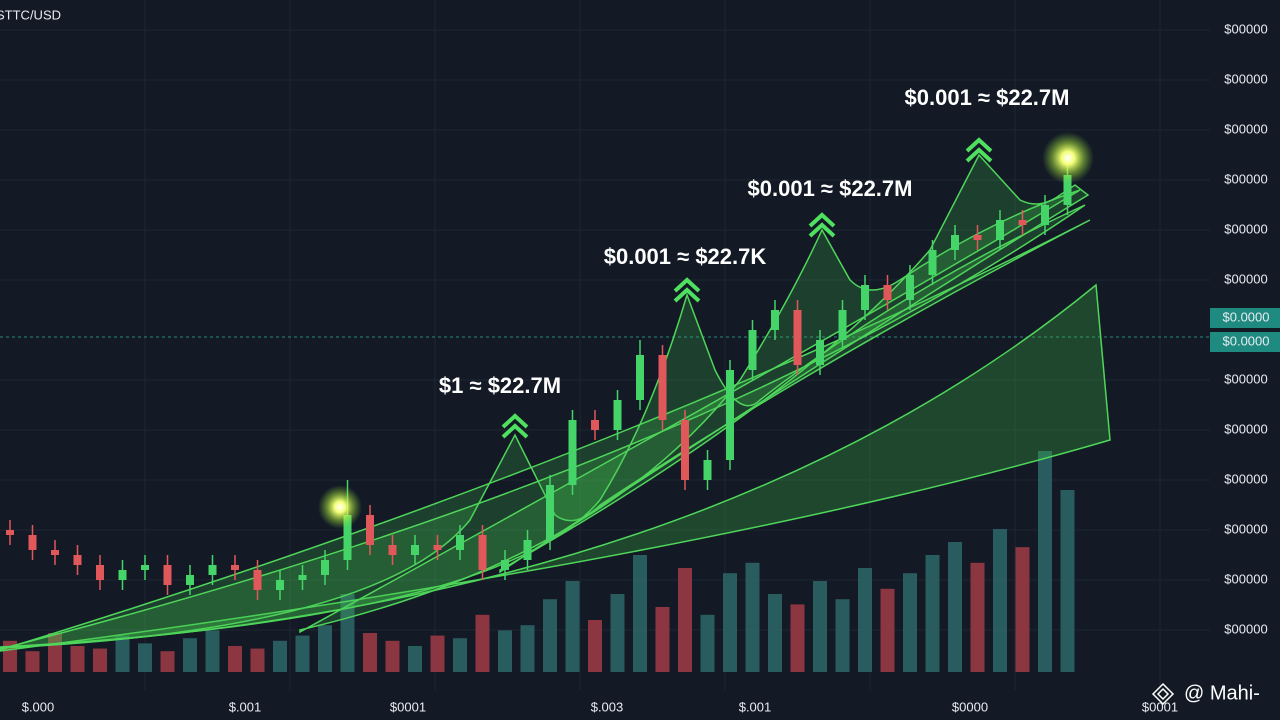 This screenshot has width=1280, height=720. What do you see at coordinates (38, 706) in the screenshot?
I see `x-tick-label: $.000` at bounding box center [38, 706].